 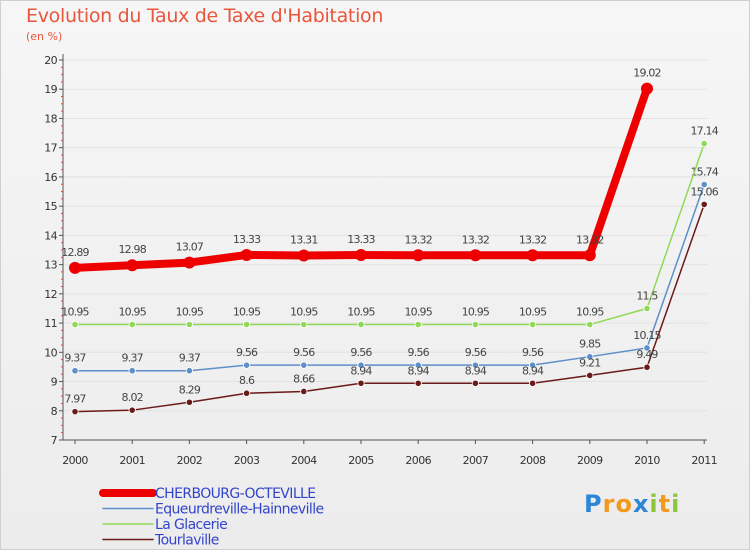 I want to click on y-tick-label: 11, so click(x=50, y=323).